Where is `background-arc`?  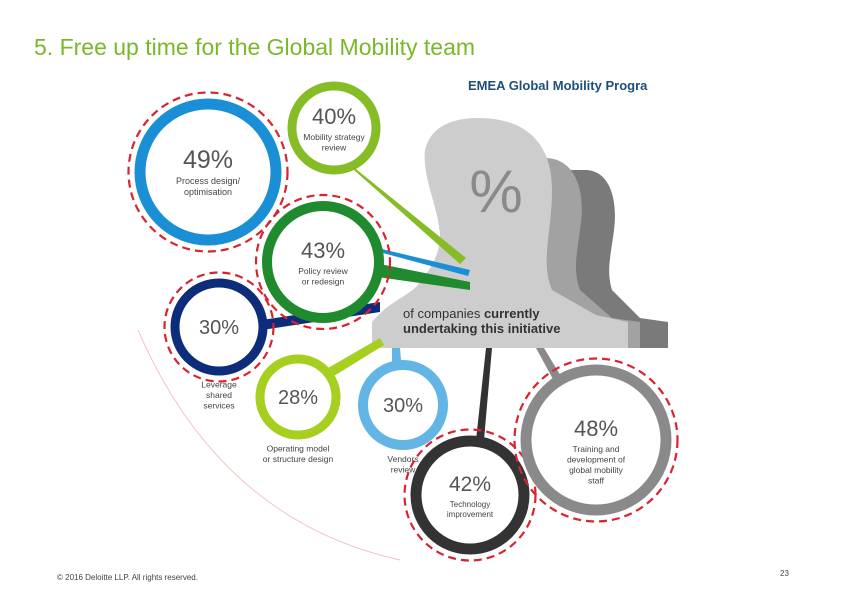
background-arc is located at coordinates (269, 445).